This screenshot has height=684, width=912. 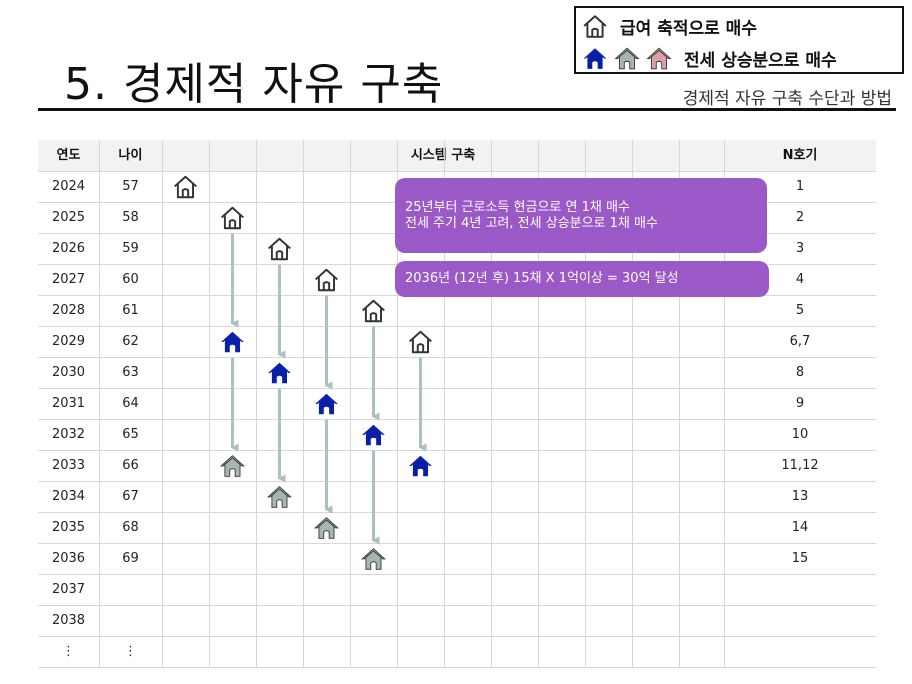 What do you see at coordinates (659, 58) in the screenshot?
I see `house-pink-icon` at bounding box center [659, 58].